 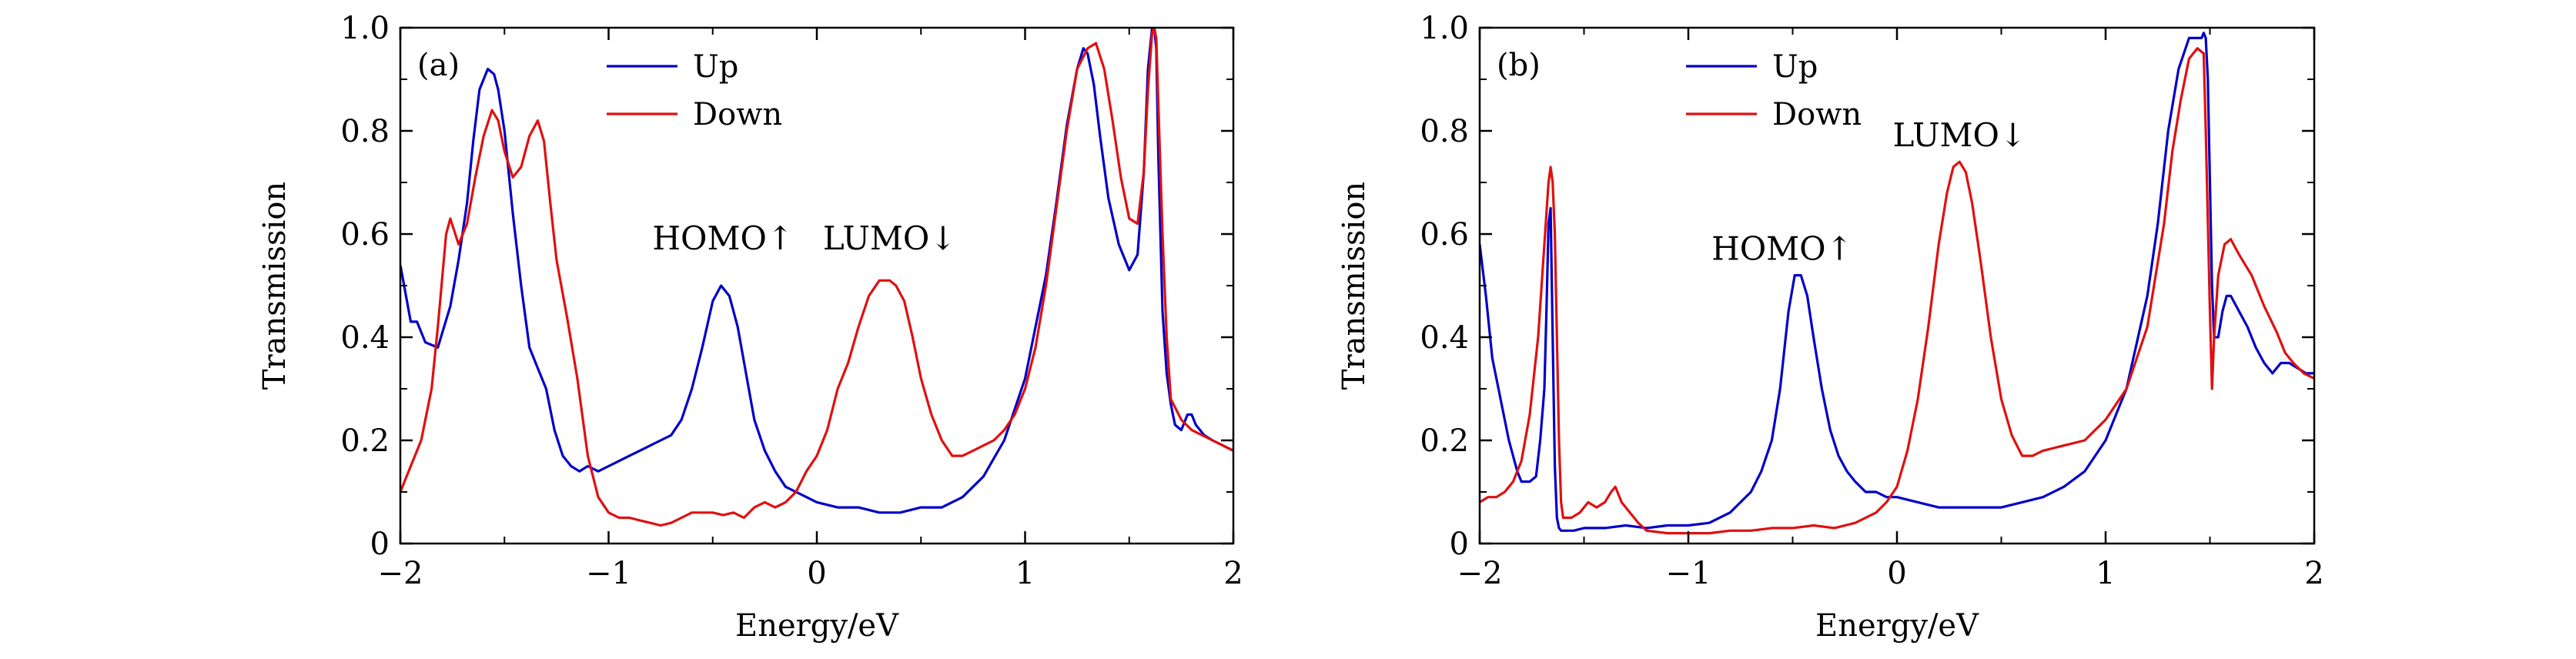 What do you see at coordinates (439, 65) in the screenshot?
I see `panel-label: (a)` at bounding box center [439, 65].